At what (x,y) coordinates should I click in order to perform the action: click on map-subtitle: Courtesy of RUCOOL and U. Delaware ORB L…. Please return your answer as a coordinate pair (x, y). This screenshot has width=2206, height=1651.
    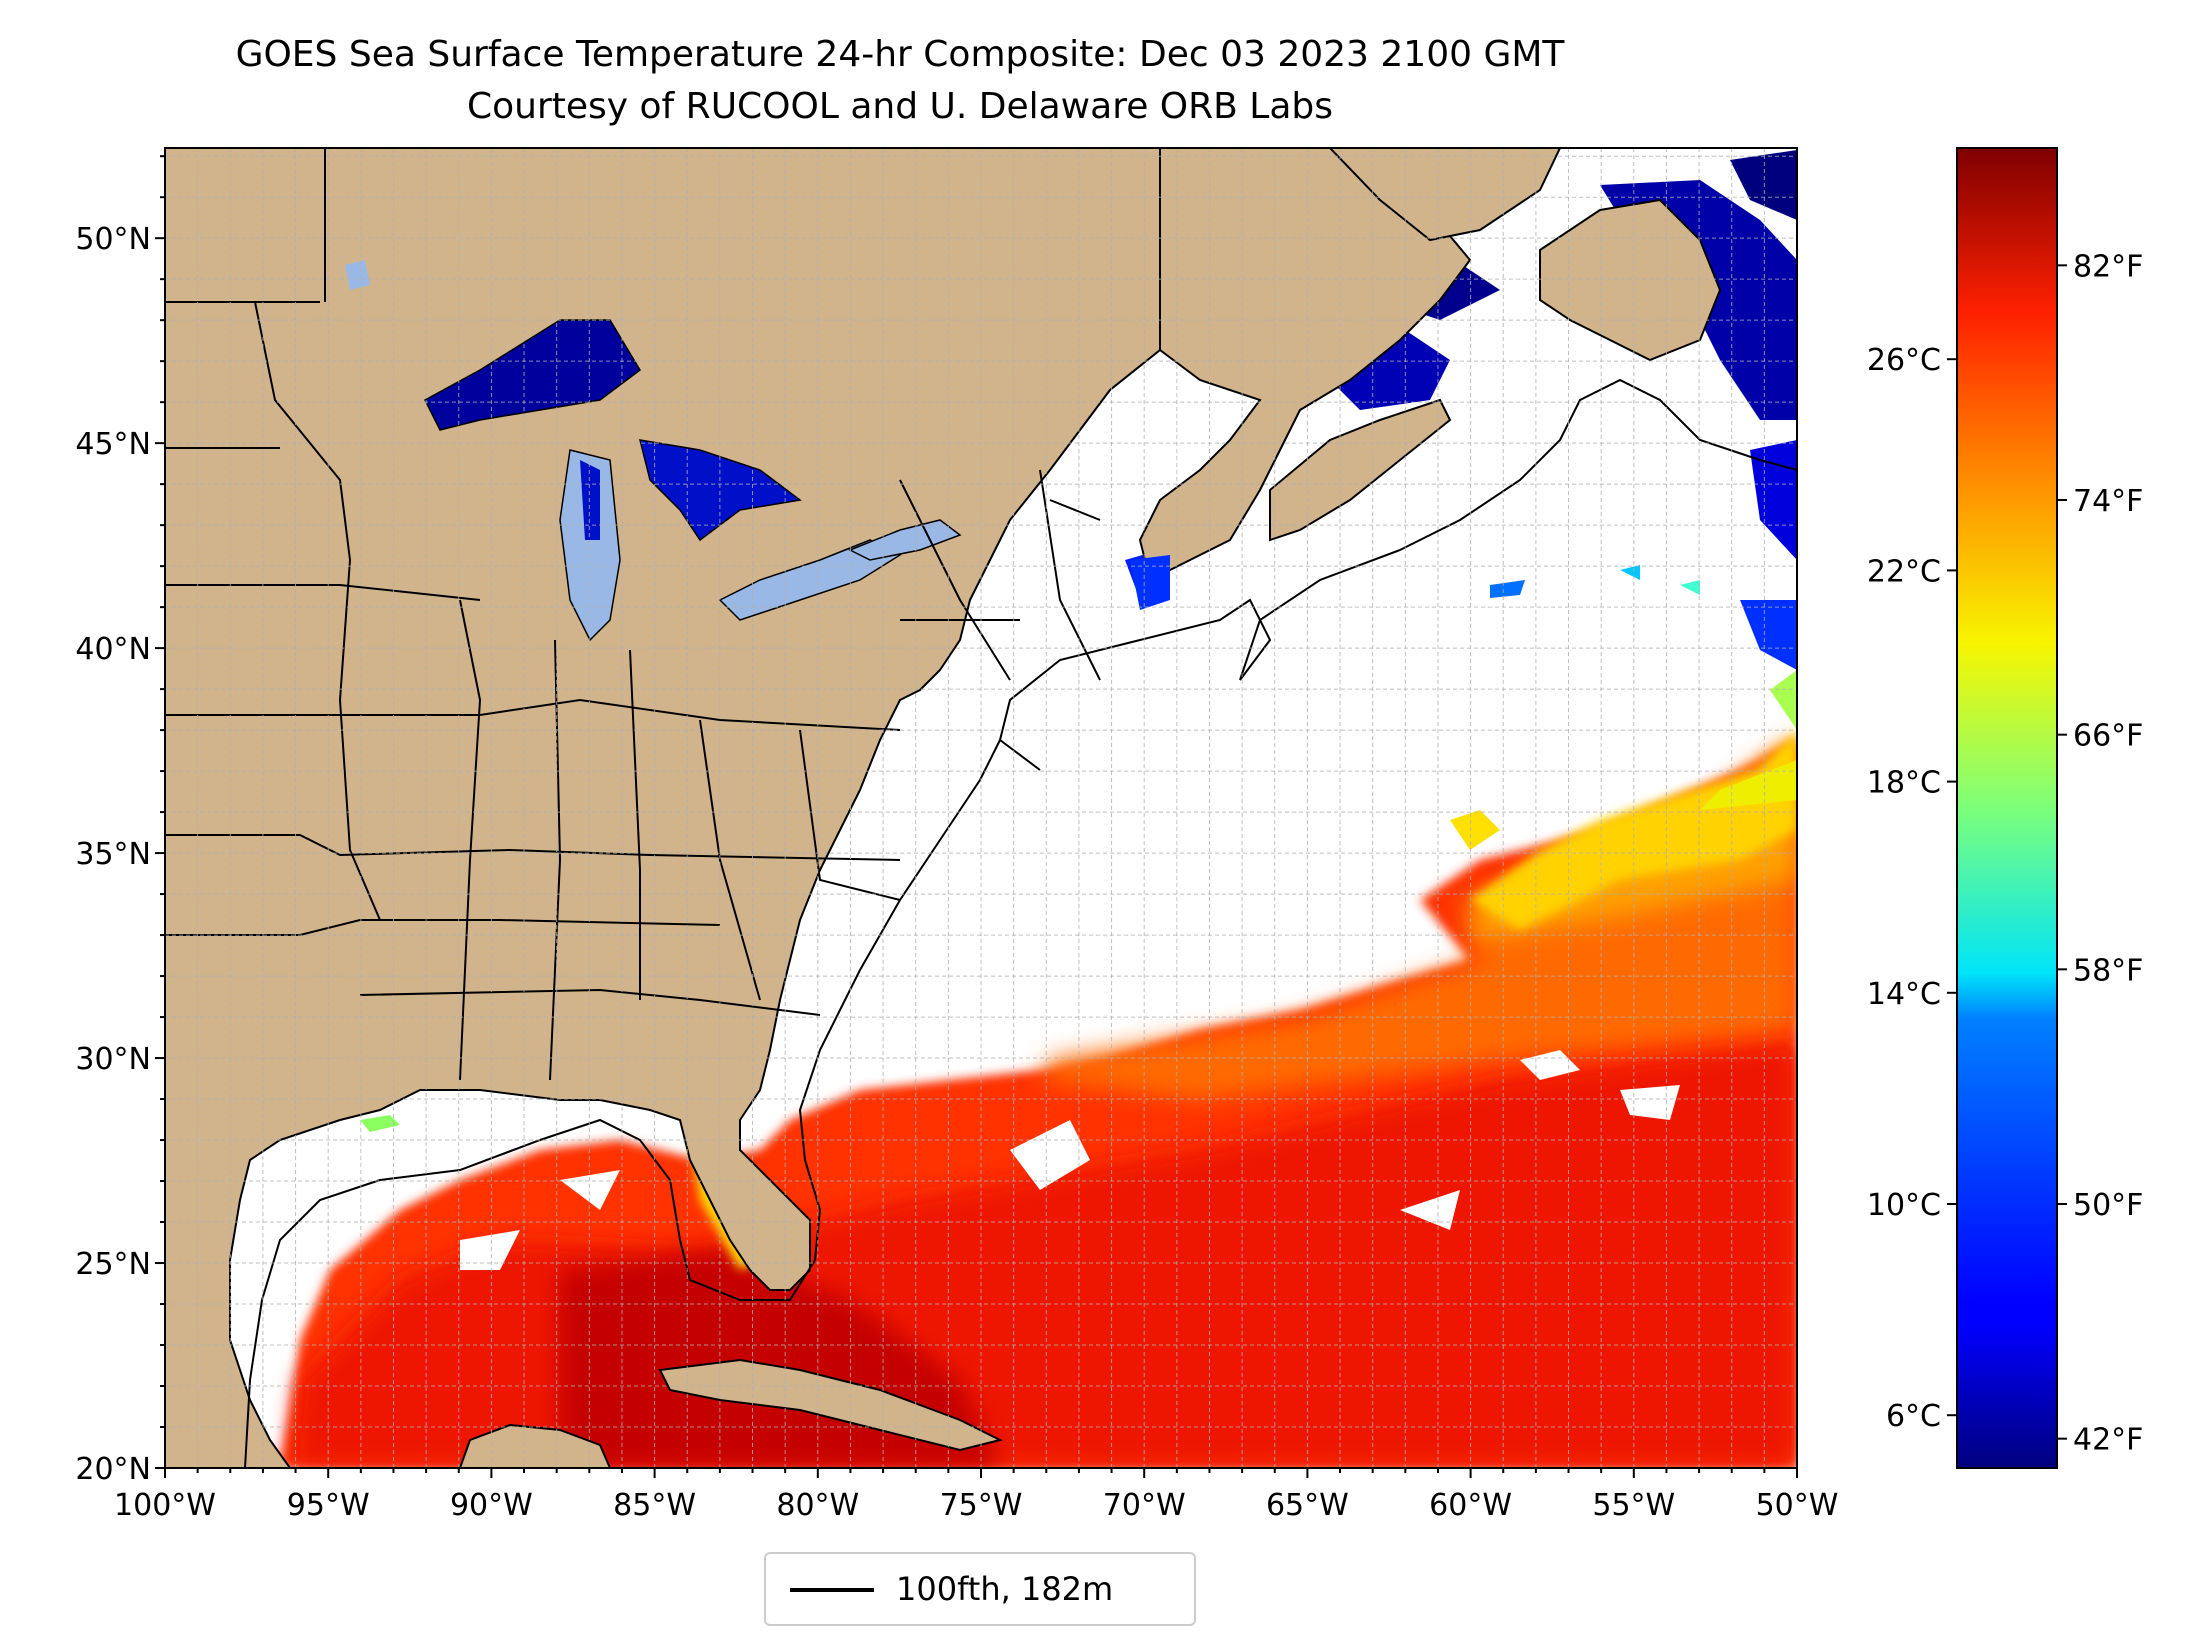
    Looking at the image, I should click on (900, 106).